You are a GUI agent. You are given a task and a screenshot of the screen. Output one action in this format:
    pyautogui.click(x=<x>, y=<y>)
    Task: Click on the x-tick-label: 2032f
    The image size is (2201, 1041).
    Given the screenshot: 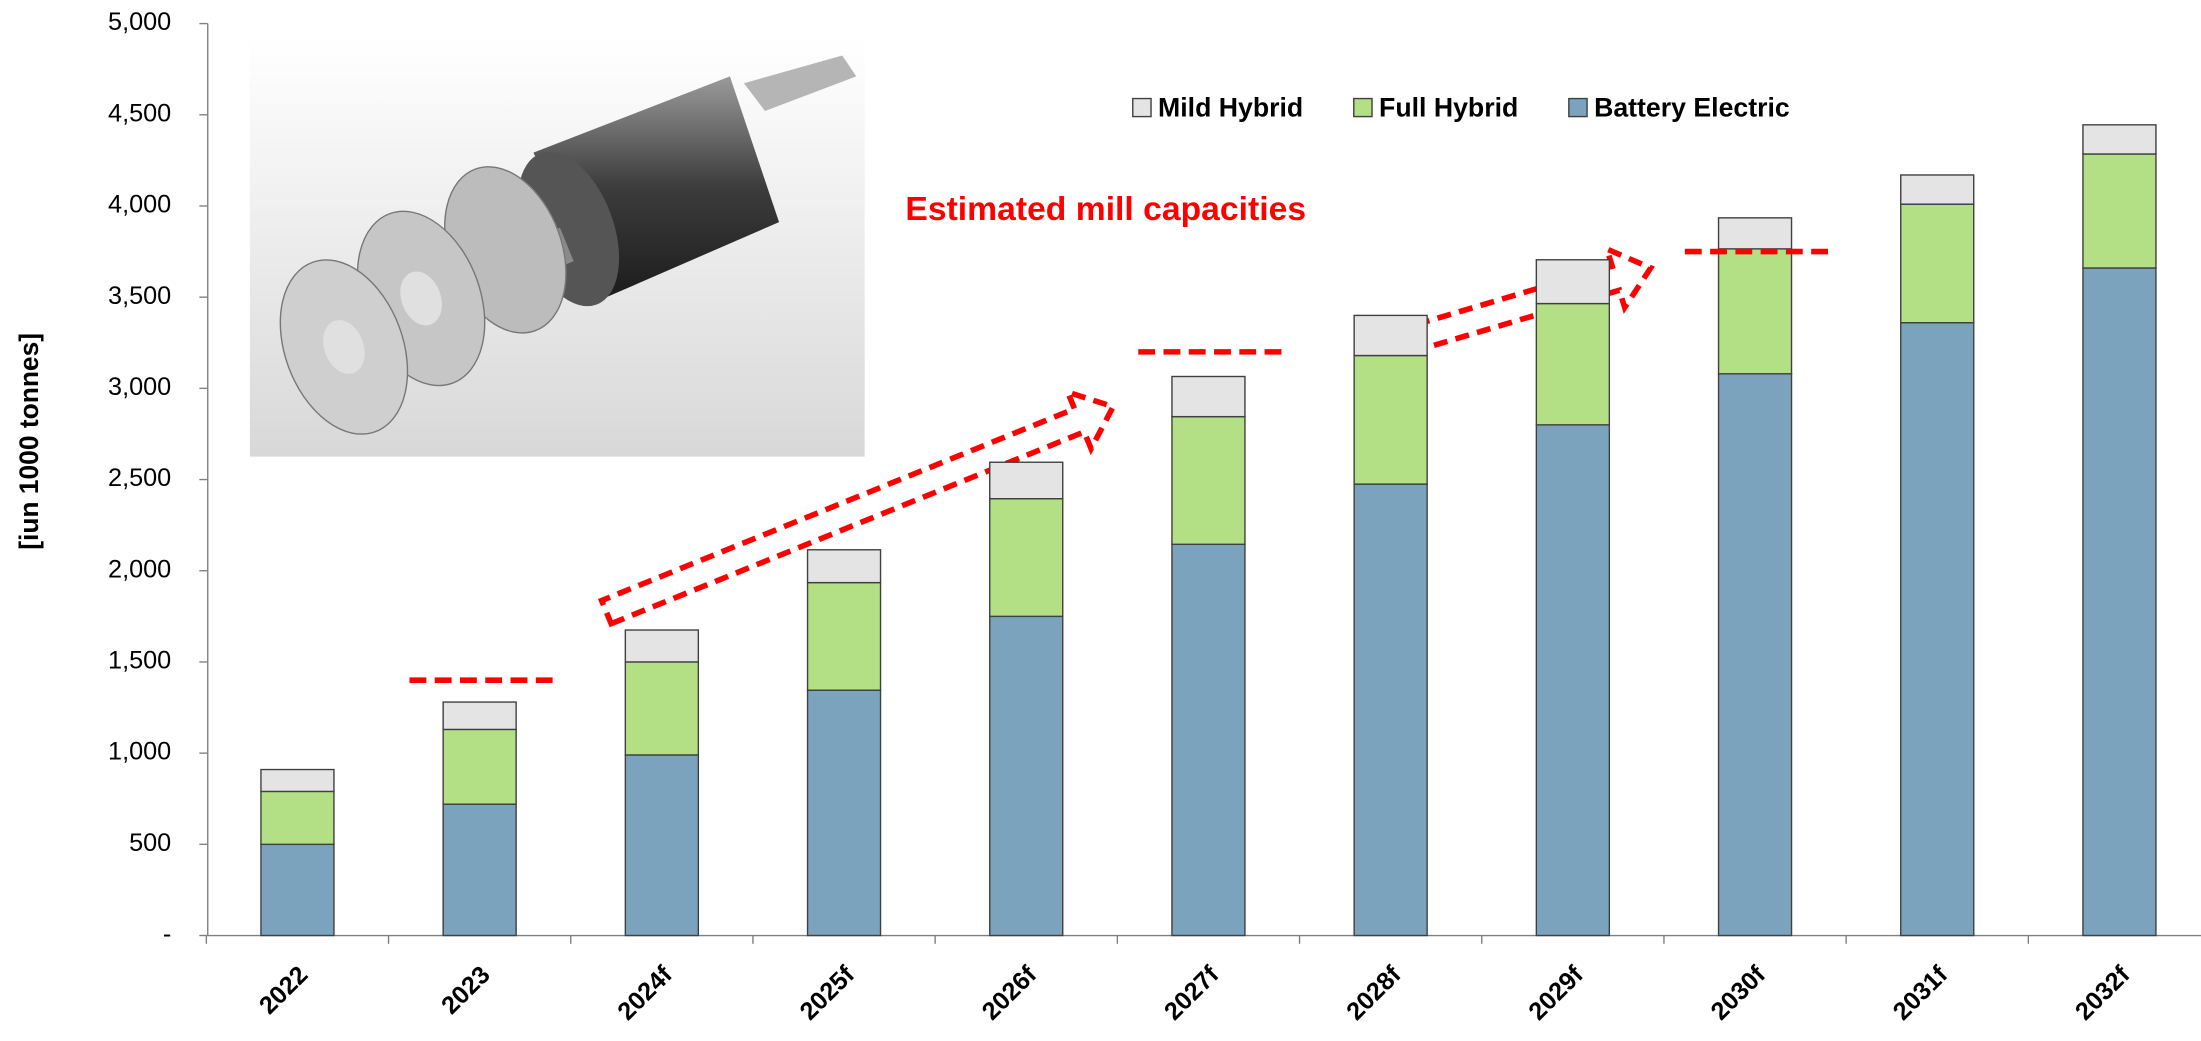 What is the action you would take?
    pyautogui.click(x=2103, y=992)
    